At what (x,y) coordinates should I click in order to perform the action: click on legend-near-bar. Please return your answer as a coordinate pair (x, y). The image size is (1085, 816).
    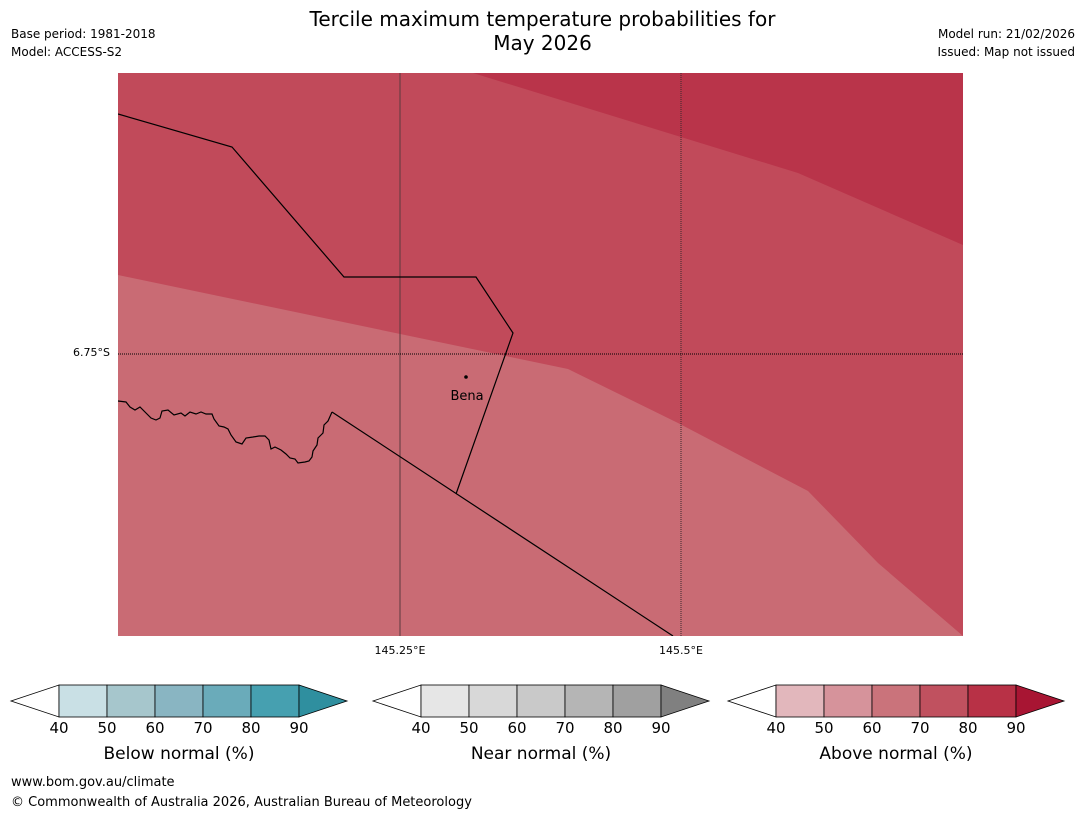
    Looking at the image, I should click on (541, 701).